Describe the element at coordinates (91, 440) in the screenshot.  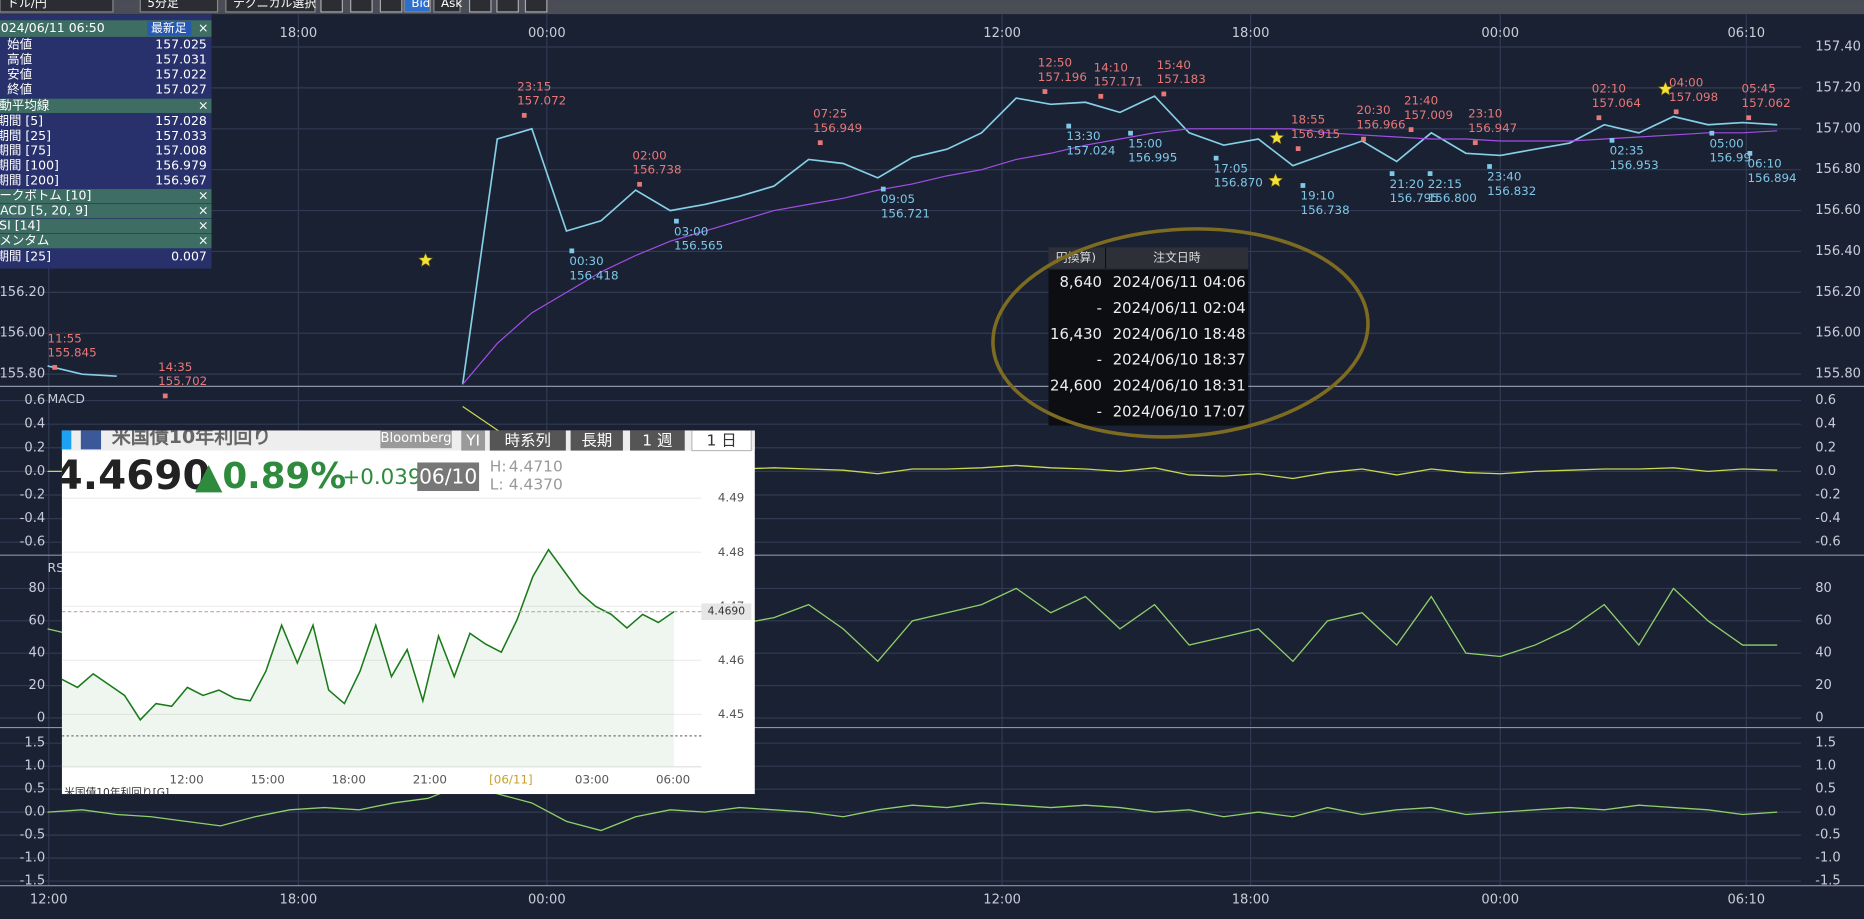
I see `facebook-icon` at that location.